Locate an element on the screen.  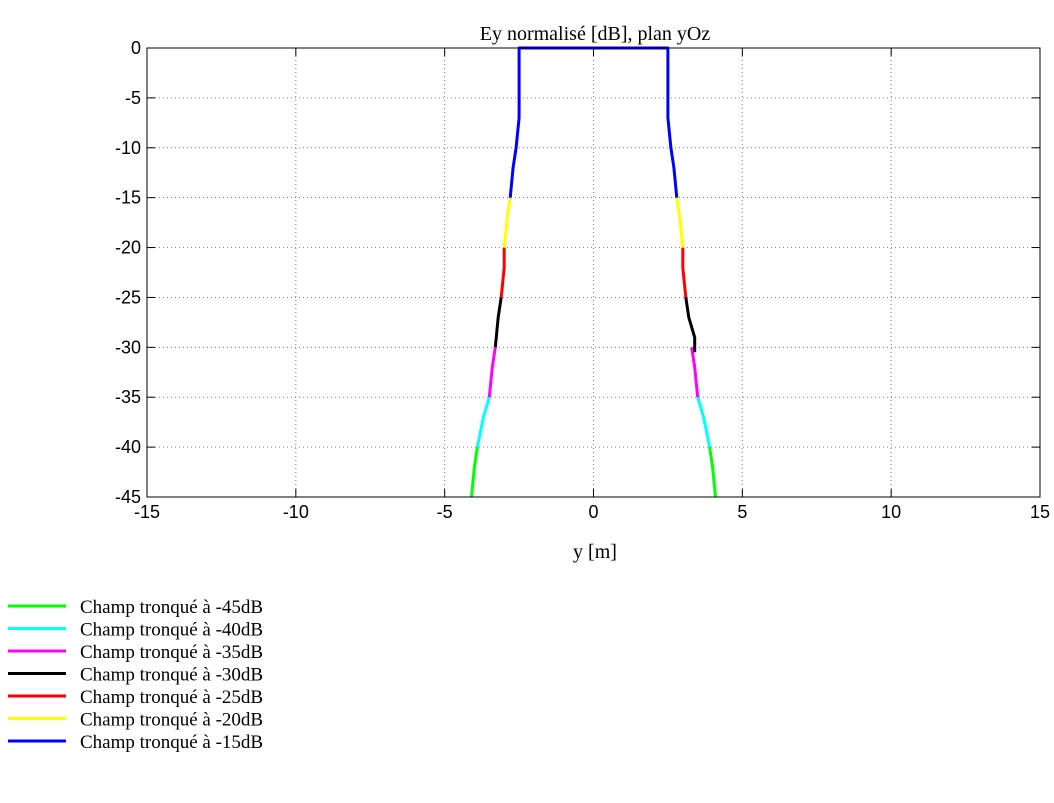
legend-label: Champ tronqué à -25dB is located at coordinates (171, 697).